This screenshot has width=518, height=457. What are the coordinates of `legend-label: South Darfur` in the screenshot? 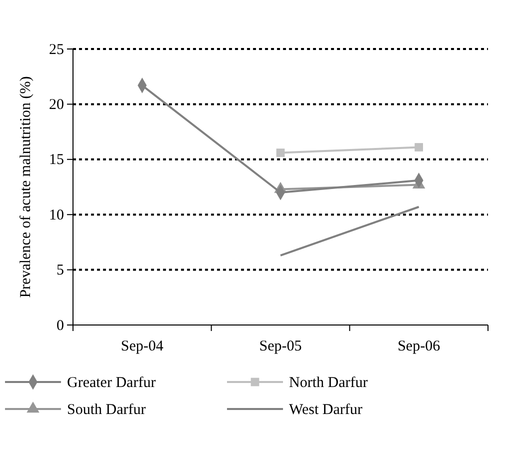 It's located at (106, 410).